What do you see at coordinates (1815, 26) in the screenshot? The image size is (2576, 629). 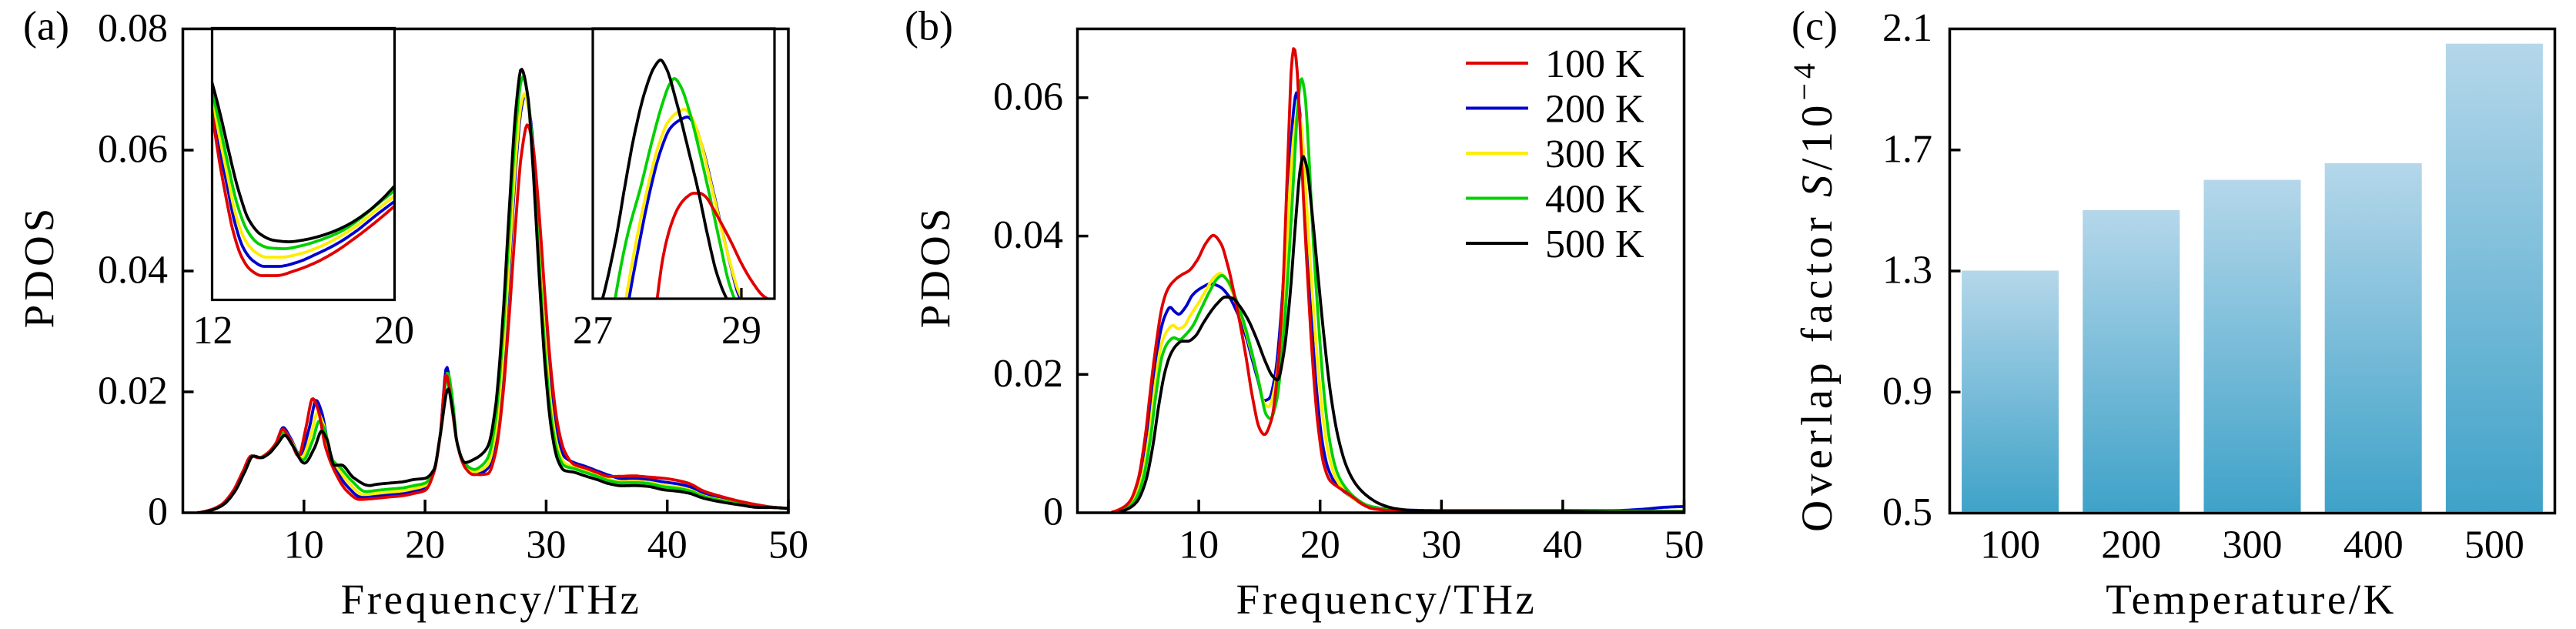 I see `svg-text: (c)` at bounding box center [1815, 26].